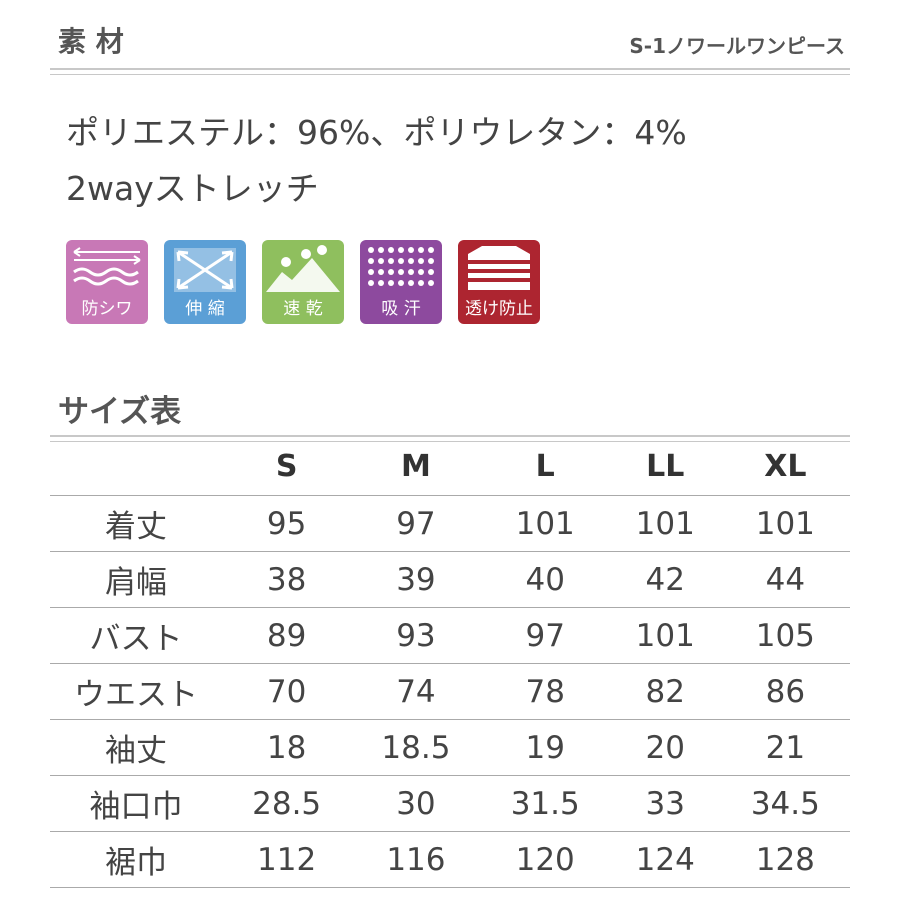 This screenshot has height=900, width=900. I want to click on section-title: 素 材, so click(91, 41).